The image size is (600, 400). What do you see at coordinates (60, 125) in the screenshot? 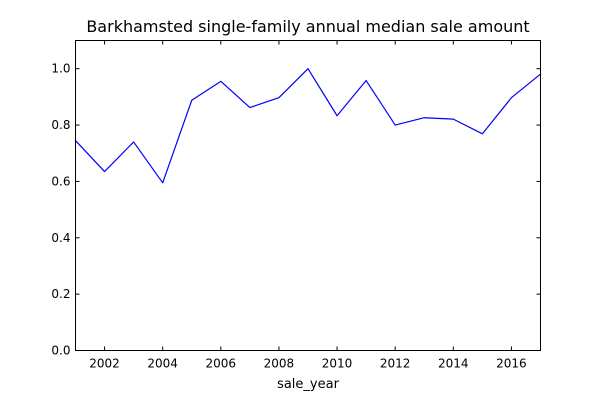
I see `y-tick-label: 0.8` at bounding box center [60, 125].